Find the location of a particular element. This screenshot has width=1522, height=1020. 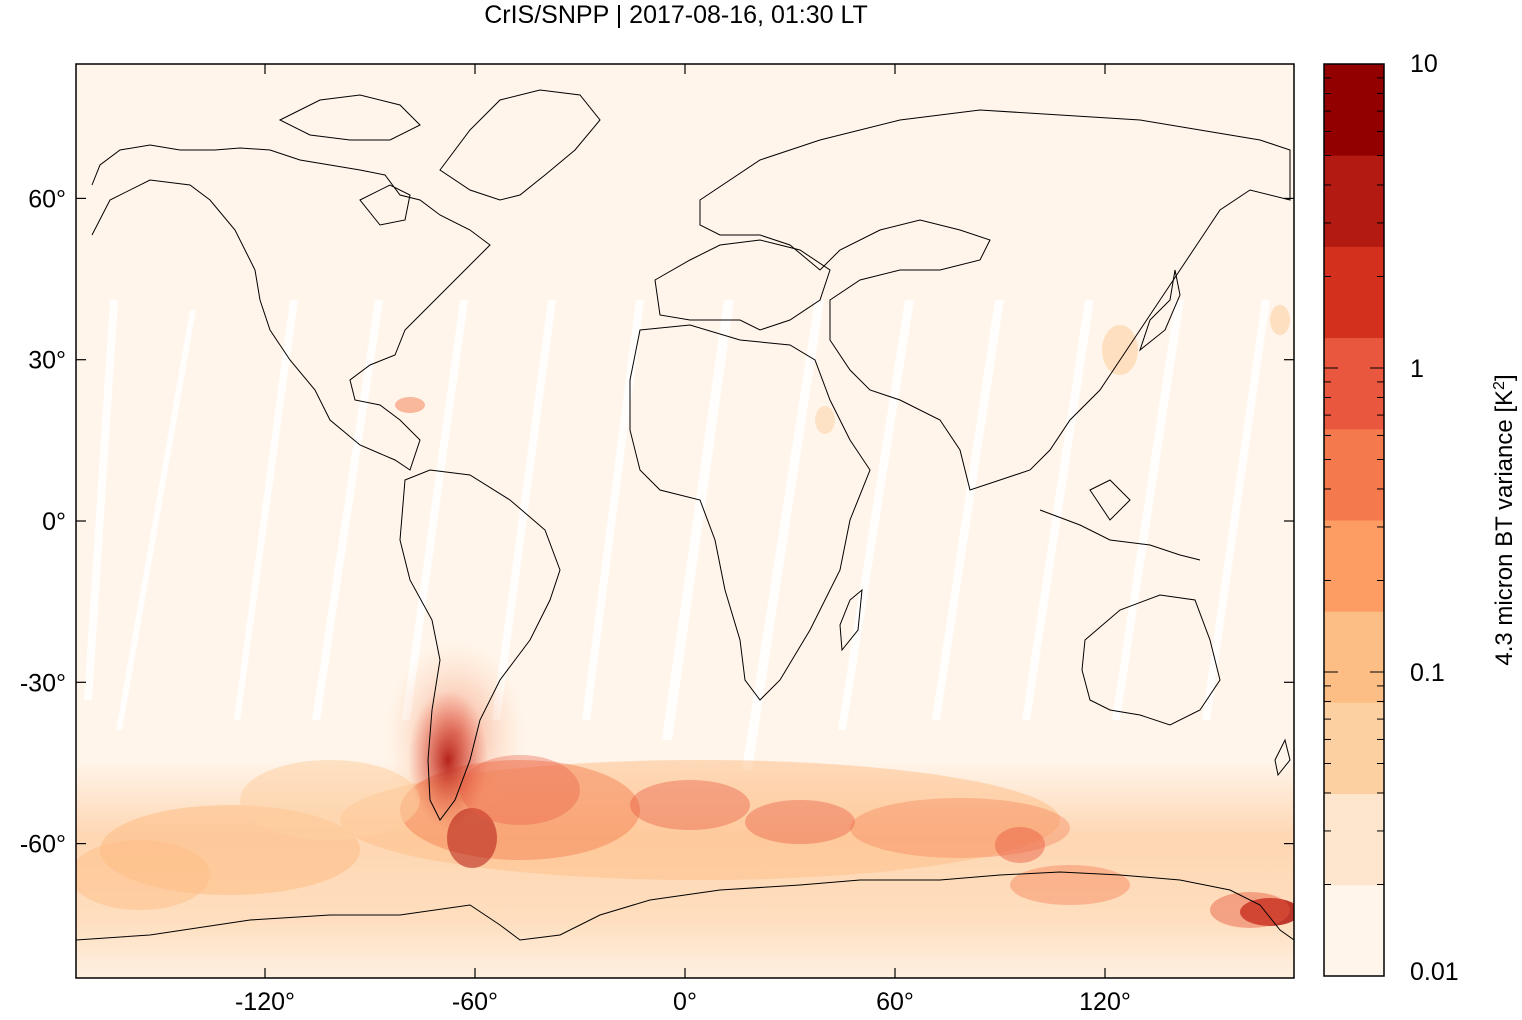

x-tick-label: -60° is located at coordinates (475, 1002).